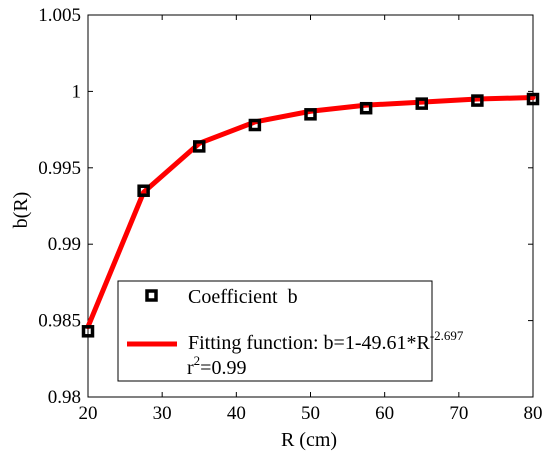  I want to click on y-tick-label: 0.99, so click(64, 244).